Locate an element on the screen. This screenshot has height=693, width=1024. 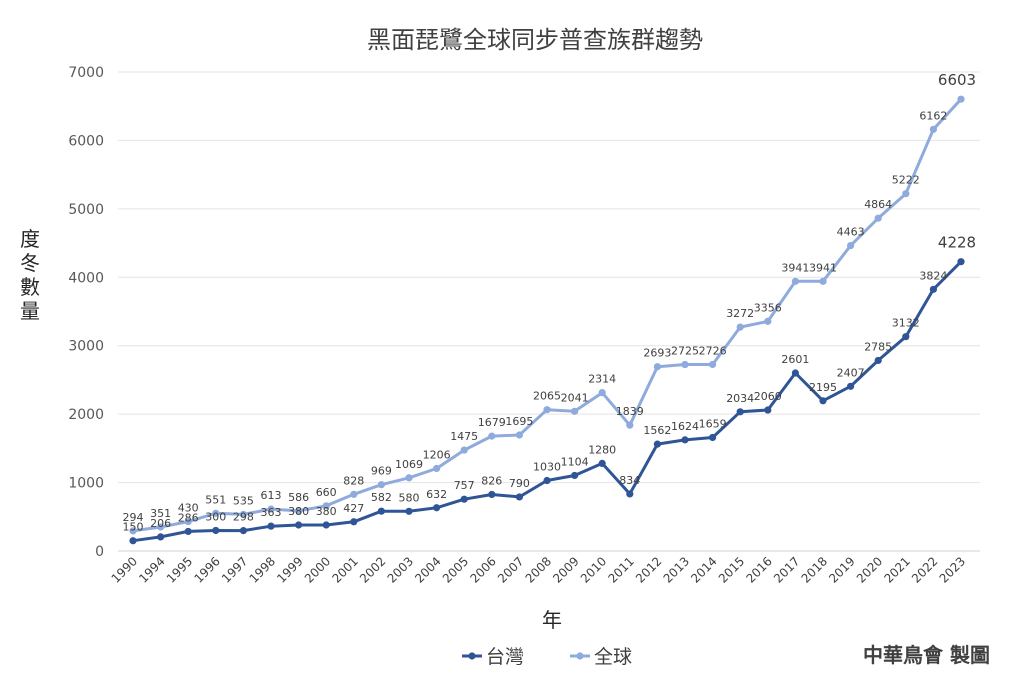
data-label: 1069 is located at coordinates (409, 464).